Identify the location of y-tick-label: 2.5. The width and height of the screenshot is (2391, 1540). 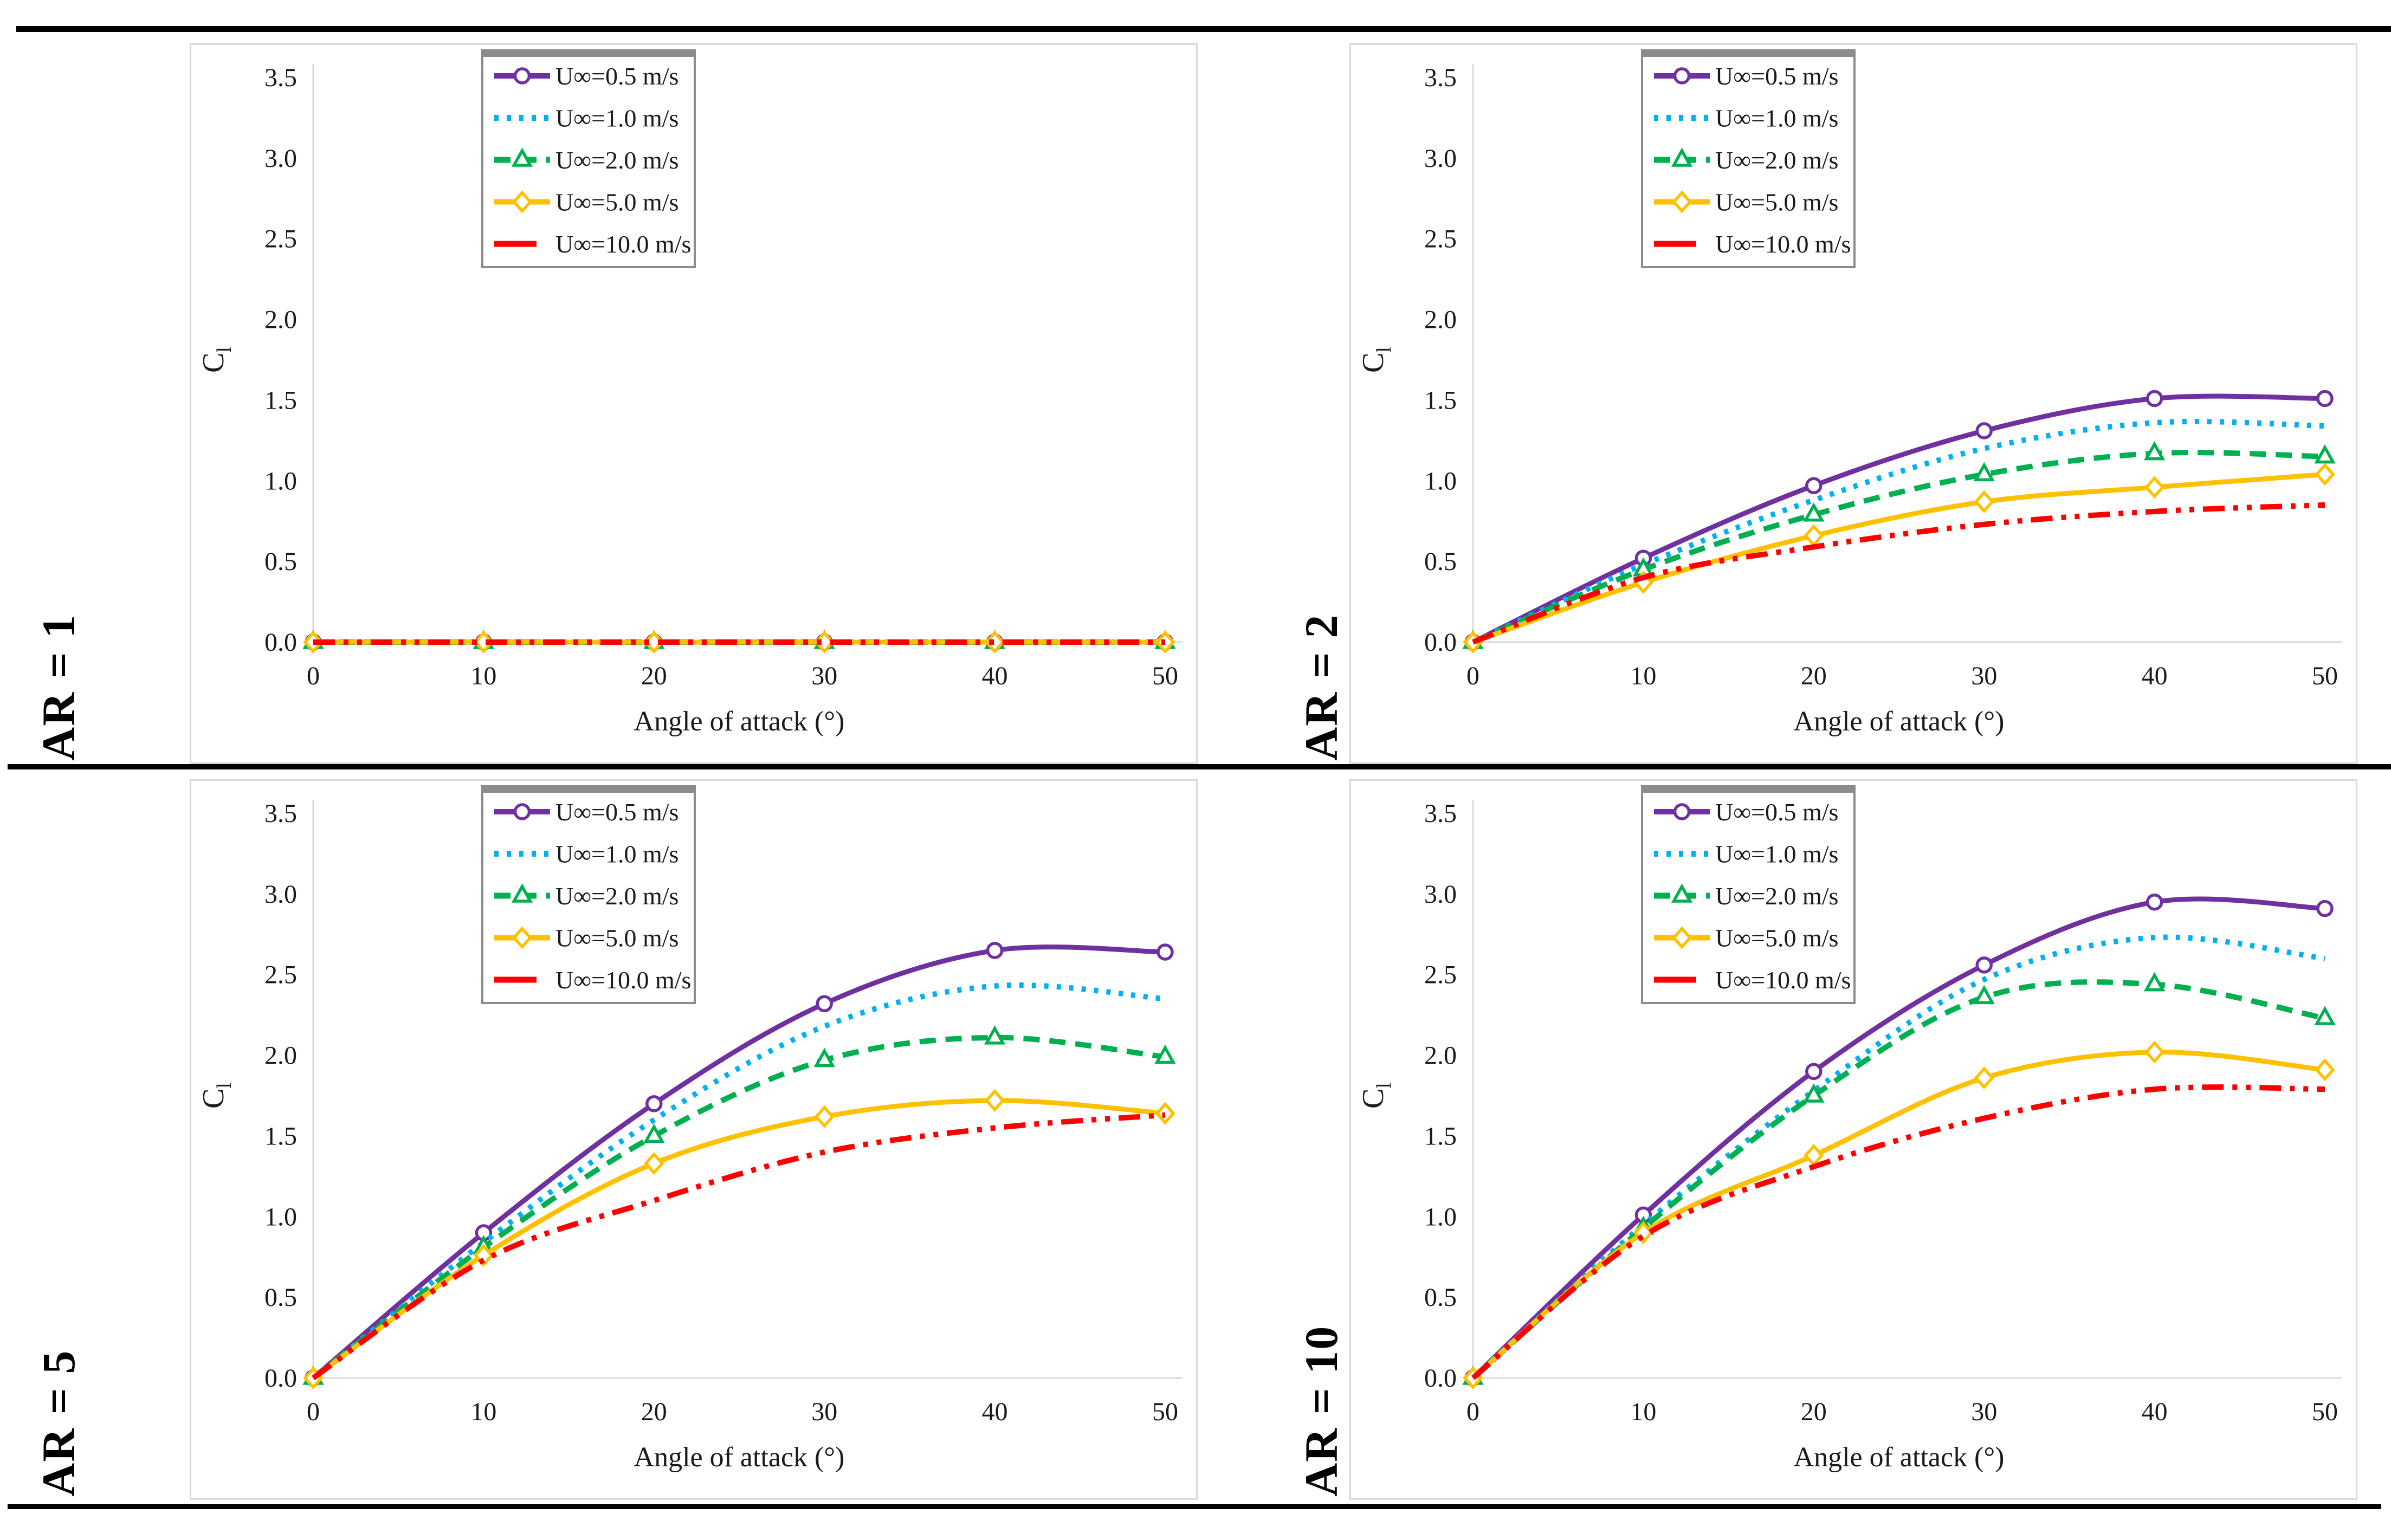
(280, 239).